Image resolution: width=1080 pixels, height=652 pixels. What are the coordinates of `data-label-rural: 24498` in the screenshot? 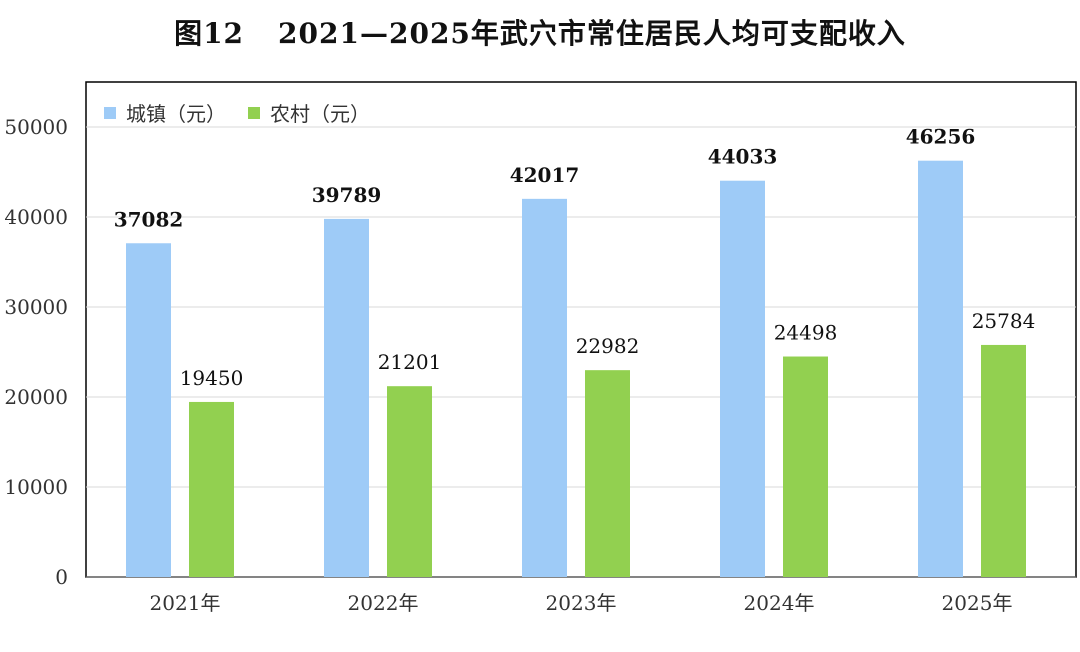 It's located at (806, 333).